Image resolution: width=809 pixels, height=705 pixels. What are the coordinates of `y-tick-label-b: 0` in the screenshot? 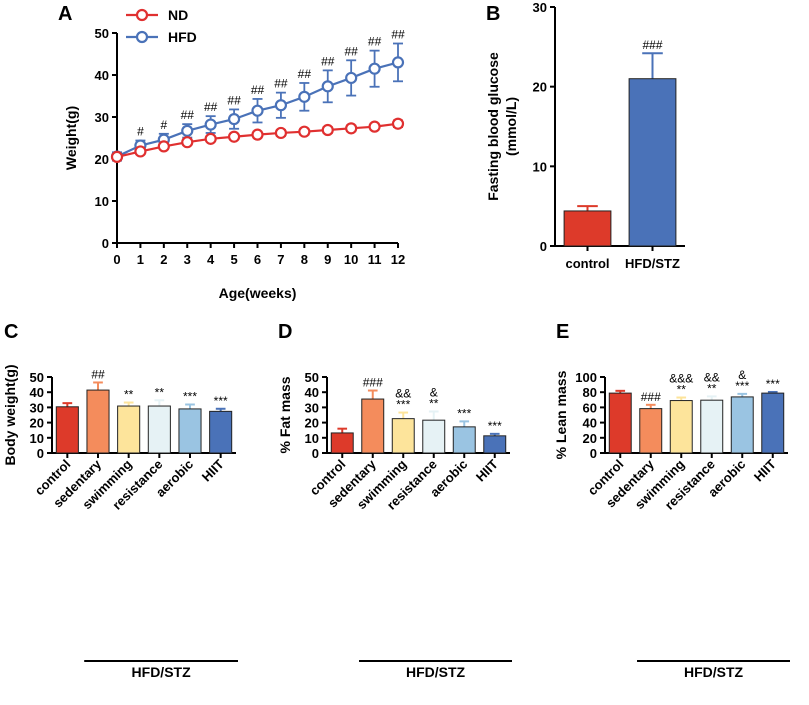 It's located at (543, 246).